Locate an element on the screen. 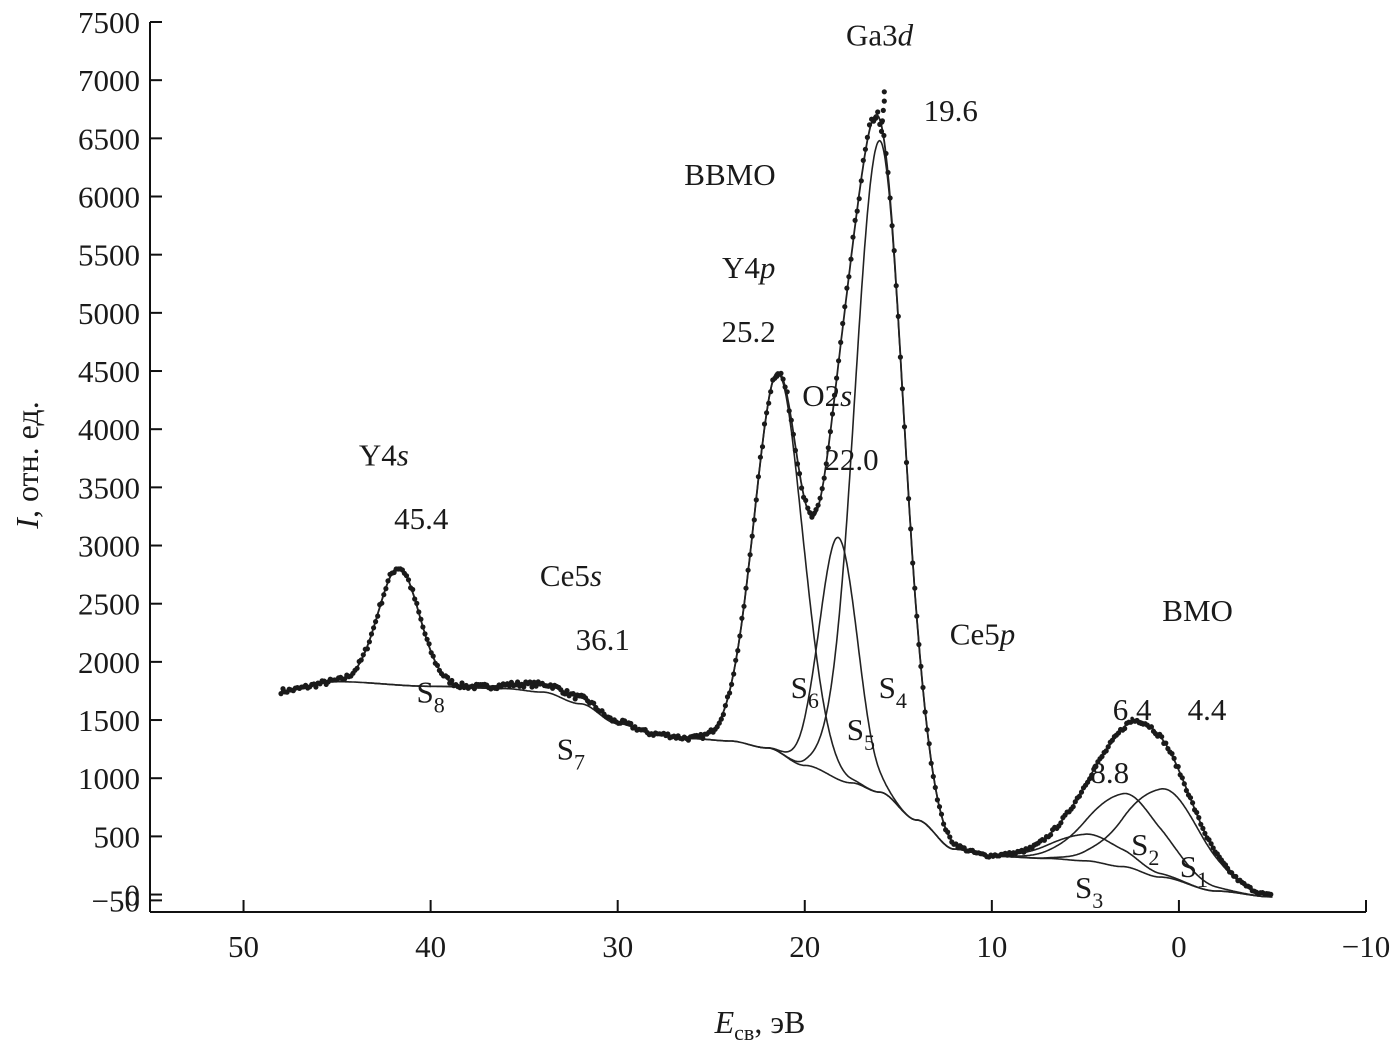 The width and height of the screenshot is (1399, 1053). x-axis-title: Eсв, эВ is located at coordinates (760, 1024).